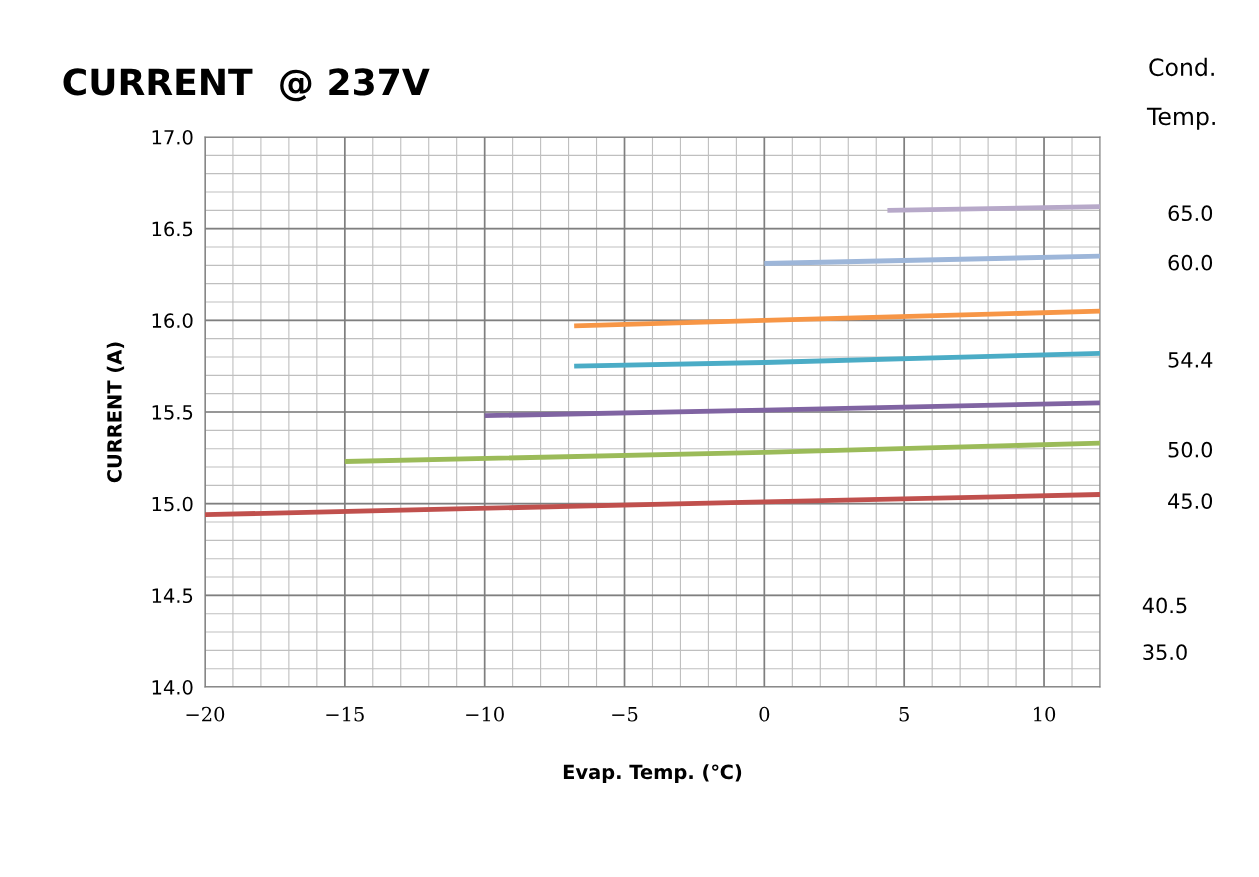  What do you see at coordinates (1045, 714) in the screenshot?
I see `x-tick-label: 10` at bounding box center [1045, 714].